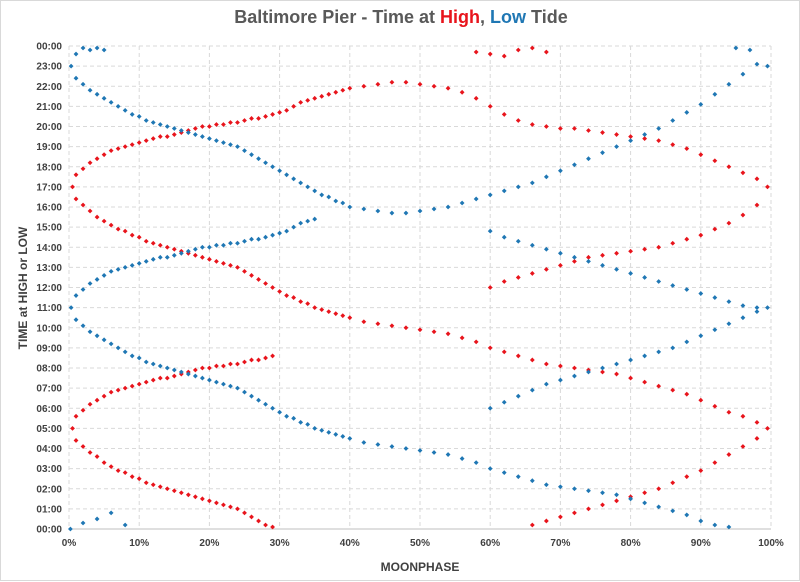 The image size is (800, 582). What do you see at coordinates (49, 509) in the screenshot?
I see `y-tick-label: 01:00` at bounding box center [49, 509].